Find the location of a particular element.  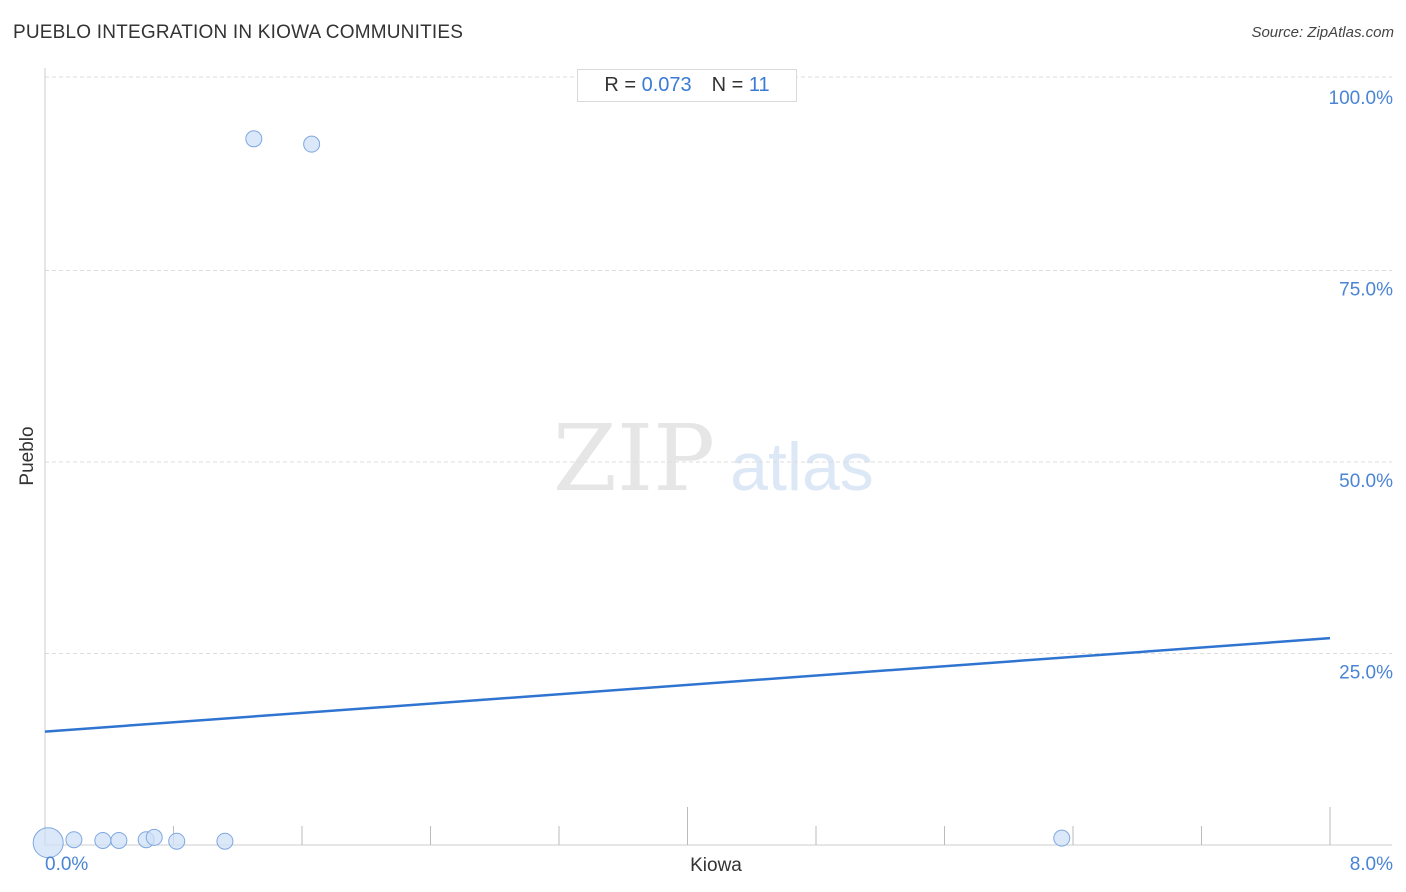

y-tick-label: 100.0% is located at coordinates (1361, 98).